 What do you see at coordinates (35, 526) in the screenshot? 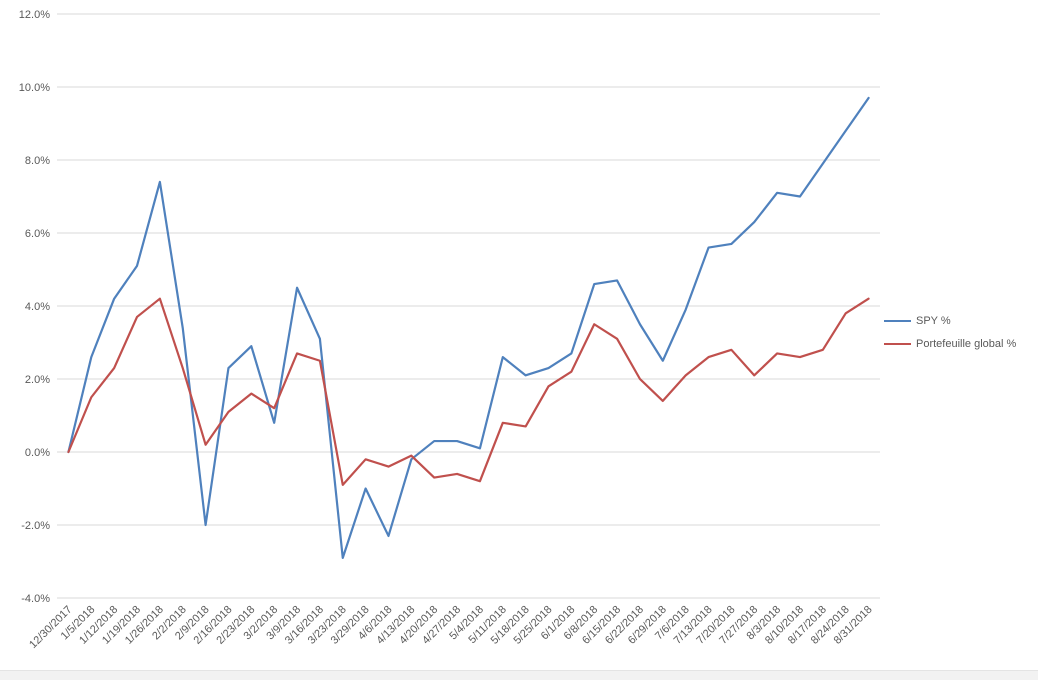
I see `y-tick-label: -2.0%` at bounding box center [35, 526].